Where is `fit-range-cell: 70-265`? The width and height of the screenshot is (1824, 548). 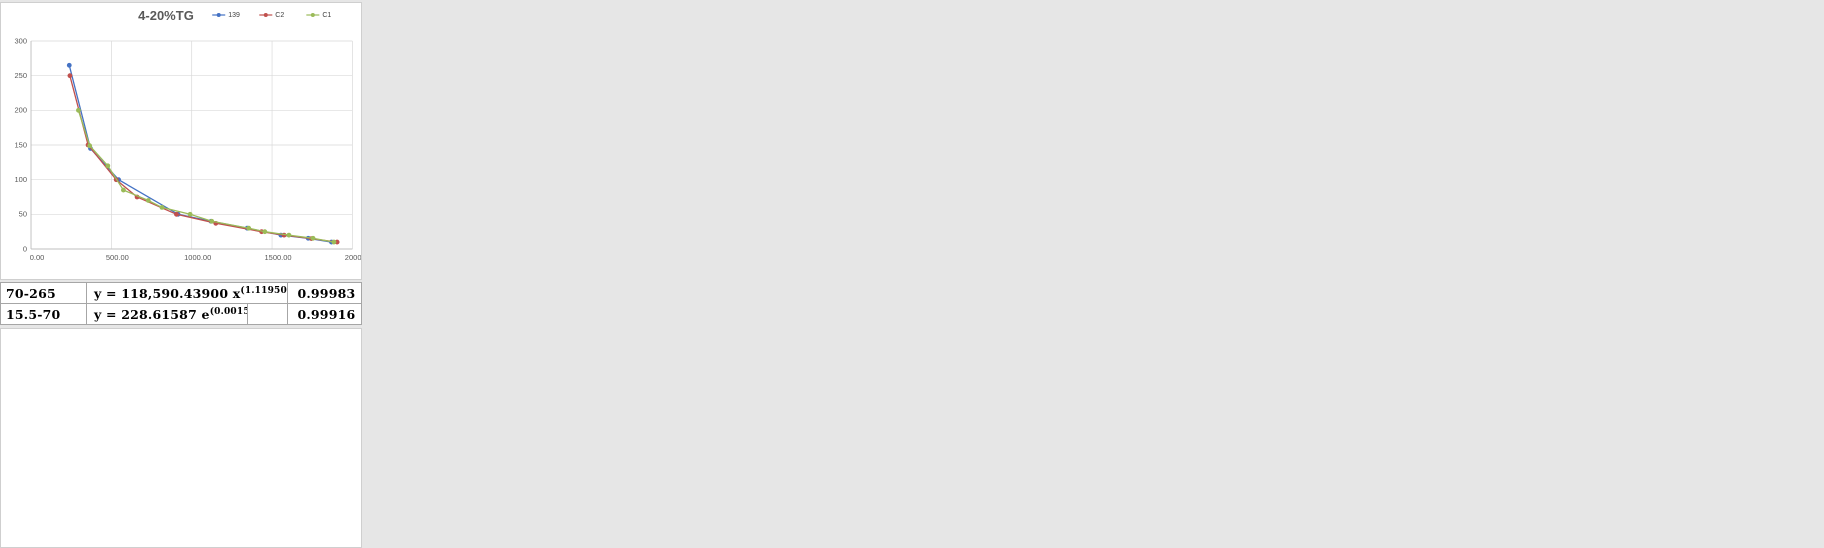 fit-range-cell: 70-265 is located at coordinates (44, 293).